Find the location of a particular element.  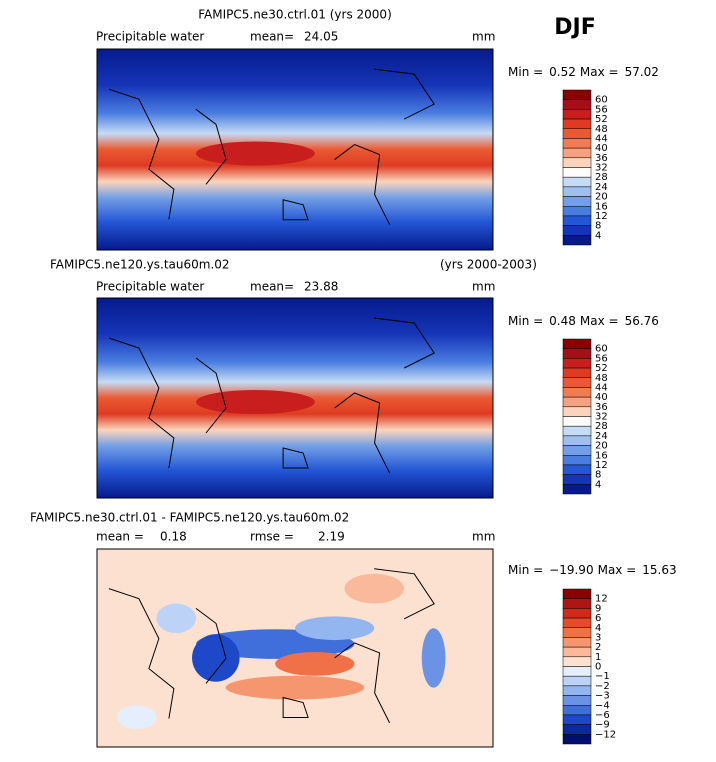

colorbar-label: 6 is located at coordinates (598, 618).